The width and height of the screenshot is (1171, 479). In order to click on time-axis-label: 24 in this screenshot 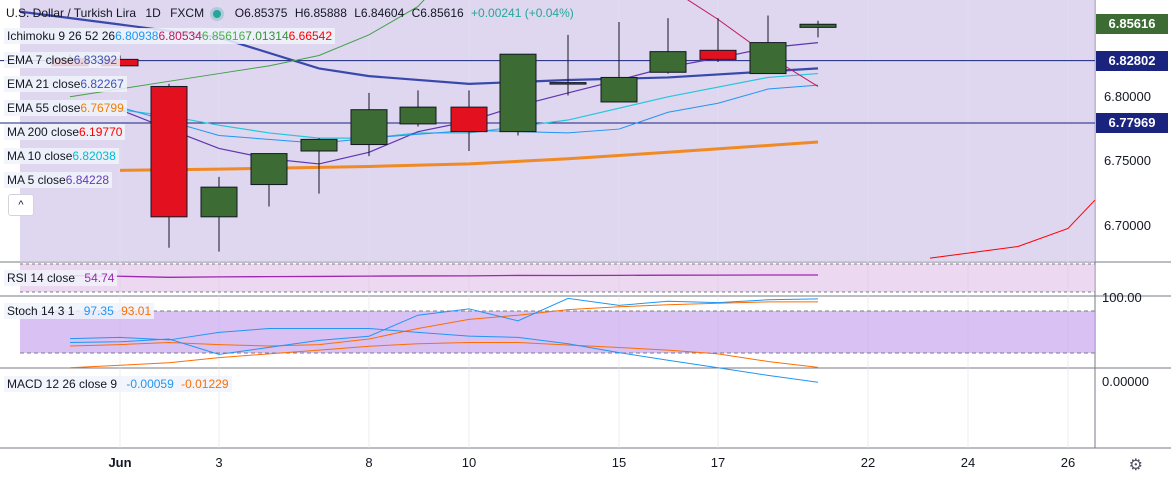, I will do `click(968, 462)`.